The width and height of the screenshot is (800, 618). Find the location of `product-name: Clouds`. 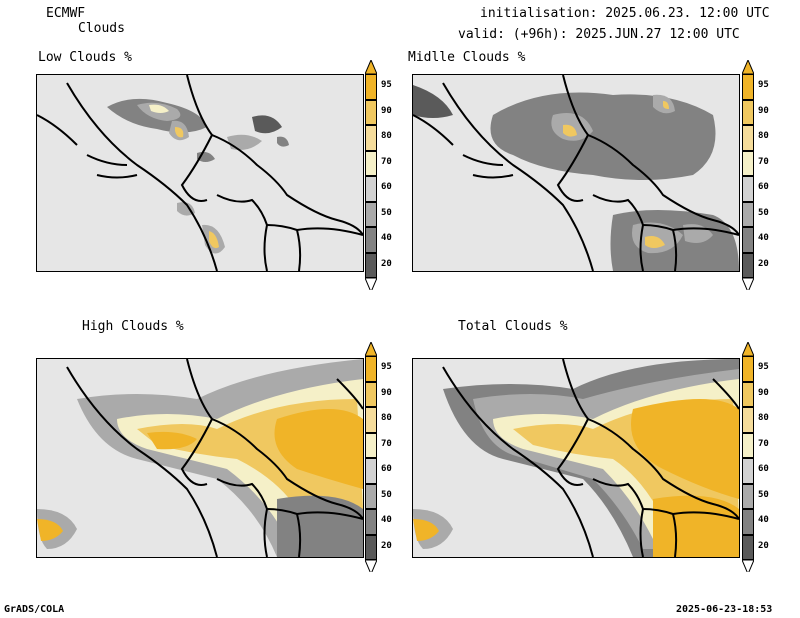

product-name: Clouds is located at coordinates (101, 28).